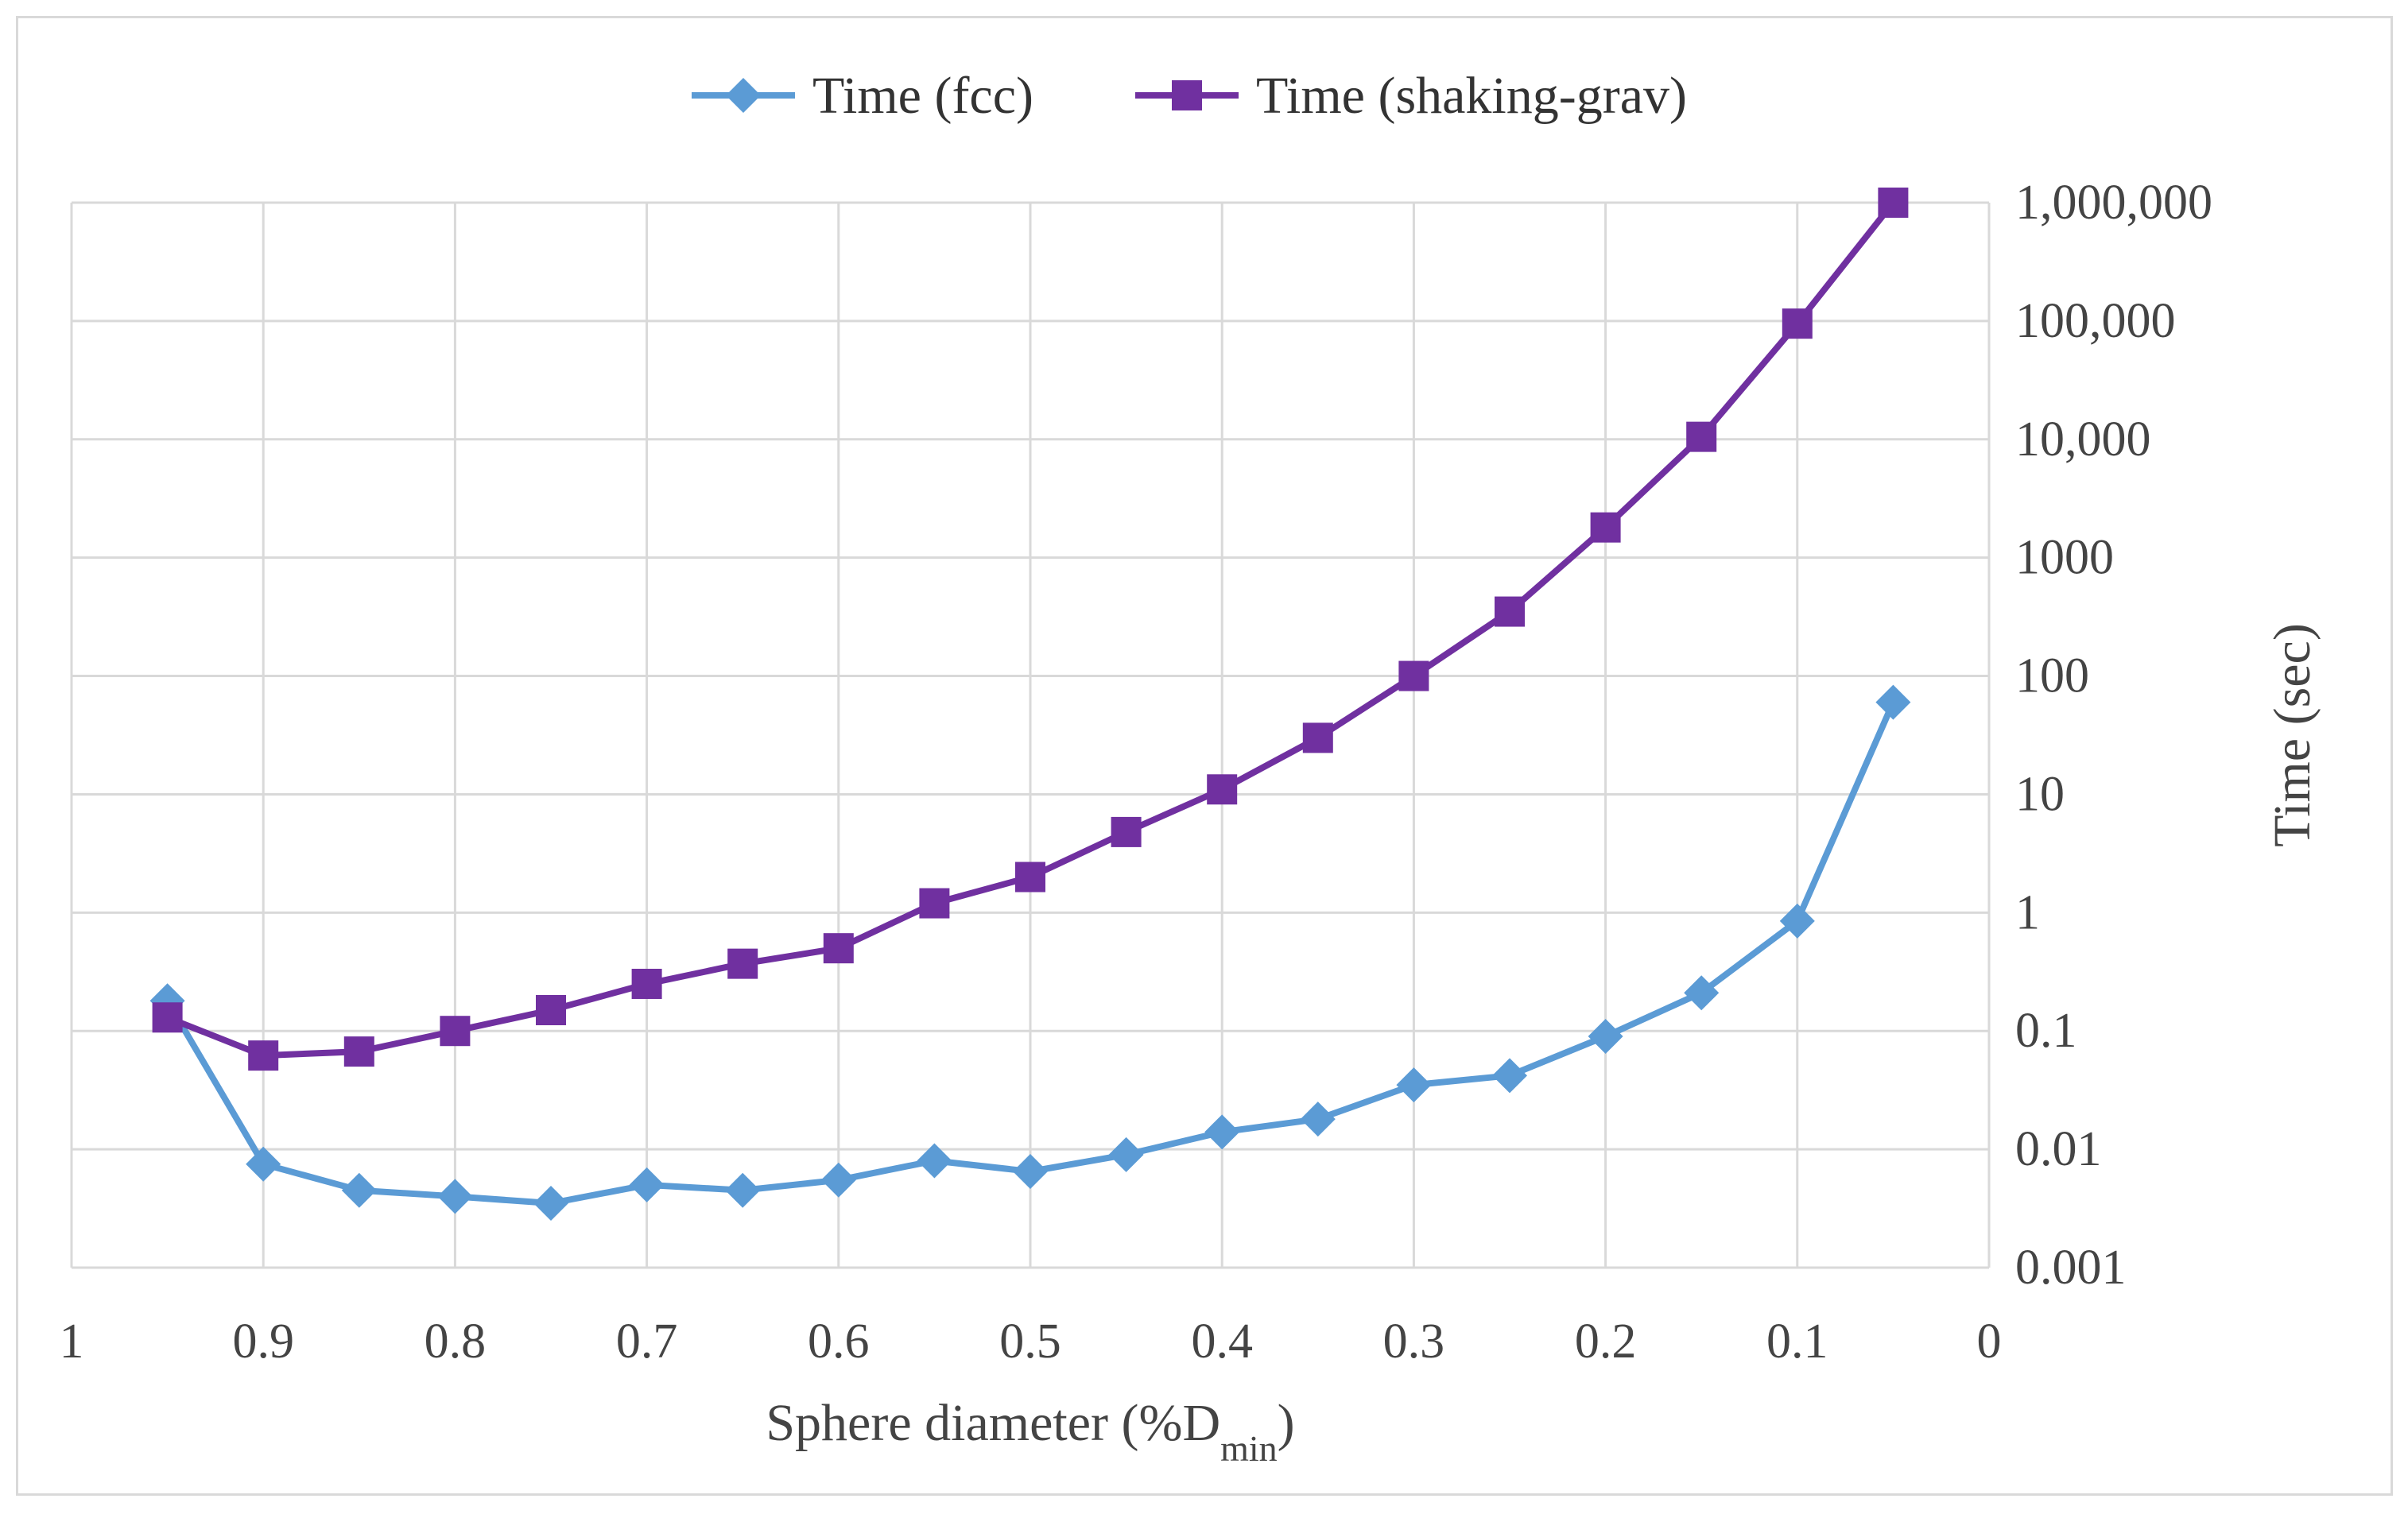 This screenshot has width=2408, height=1514. What do you see at coordinates (72, 1342) in the screenshot?
I see `x-tick-label: 1` at bounding box center [72, 1342].